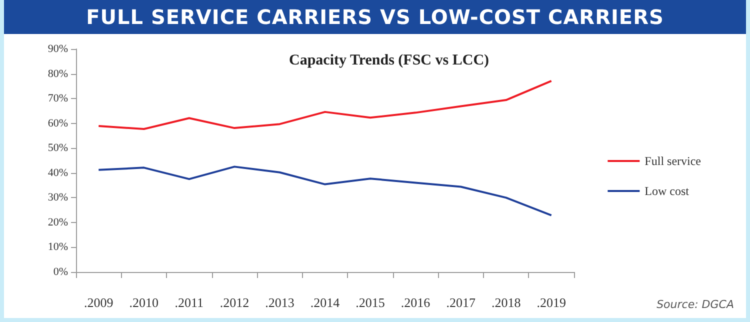 The image size is (750, 322). Describe the element at coordinates (58, 222) in the screenshot. I see `y-tick-label: 20%` at that location.